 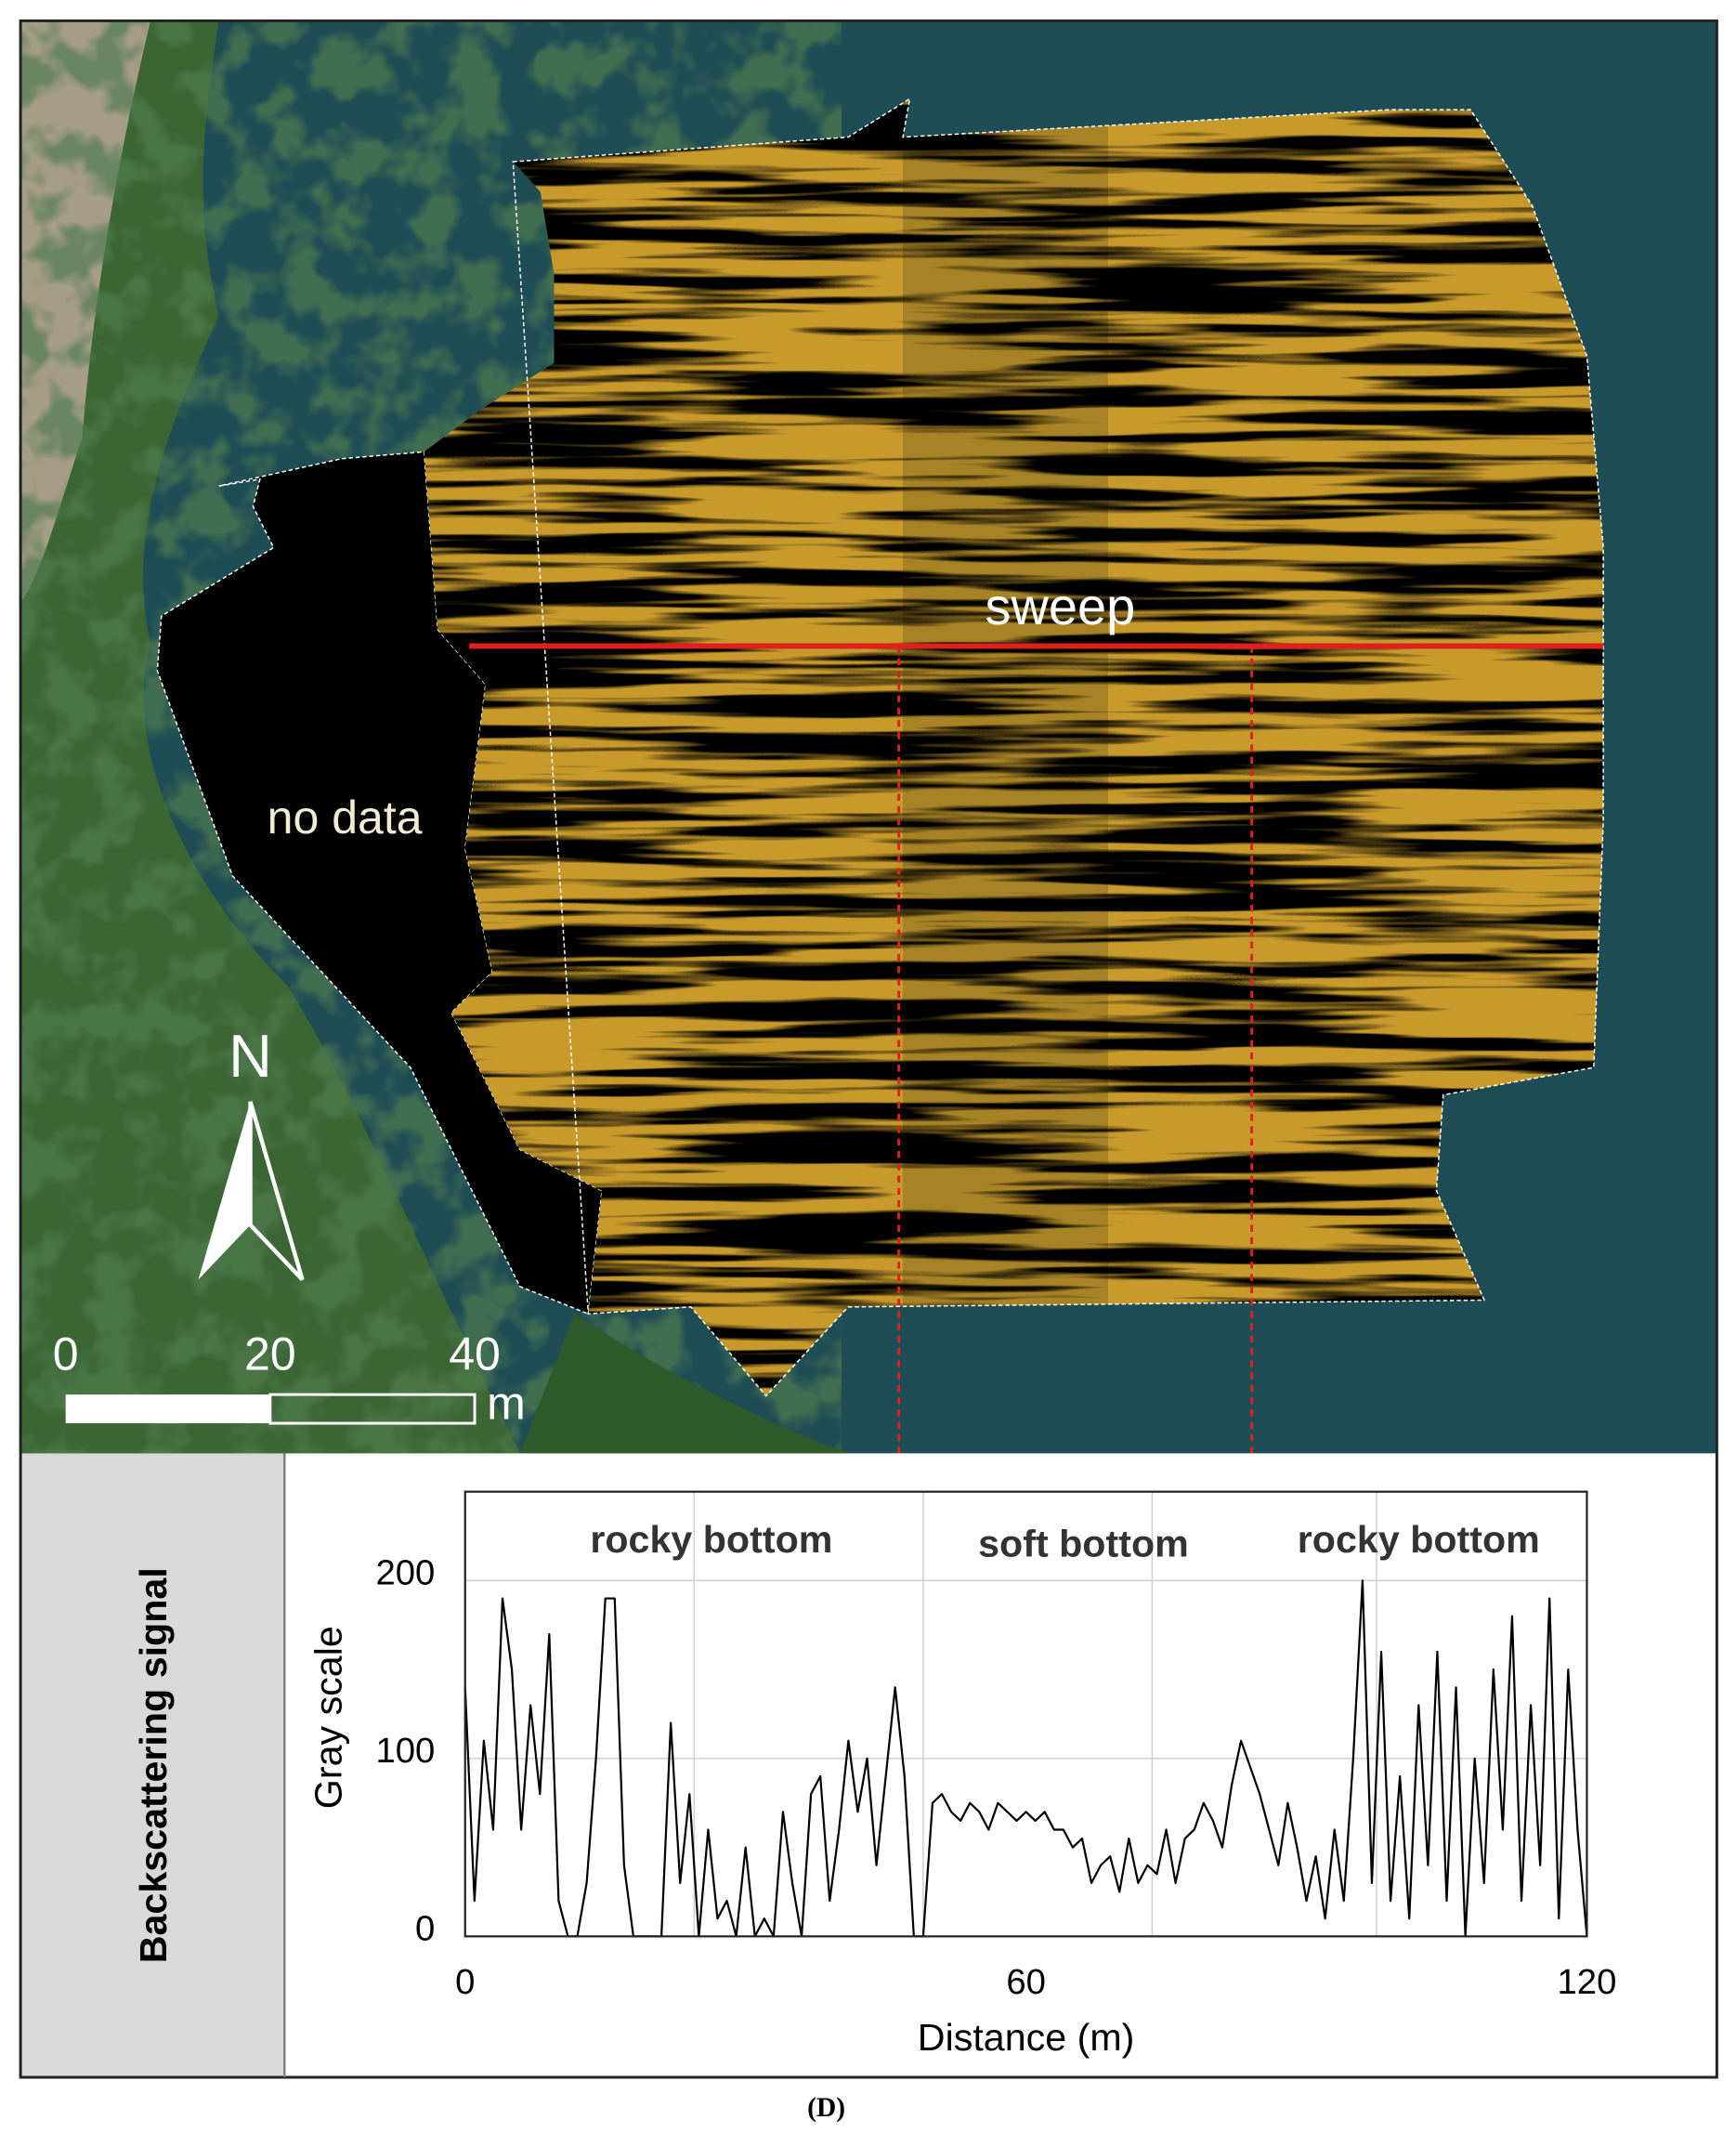 What do you see at coordinates (328, 1717) in the screenshot?
I see `y-axis-title: Gray scale` at bounding box center [328, 1717].